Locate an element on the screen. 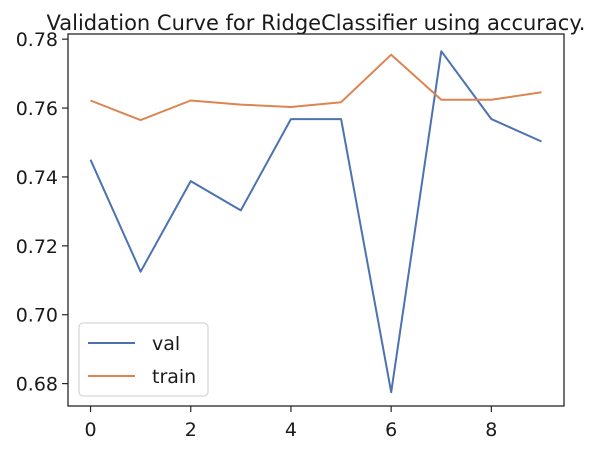 The image size is (611, 449). y-tick-label: 0.78 is located at coordinates (37, 40).